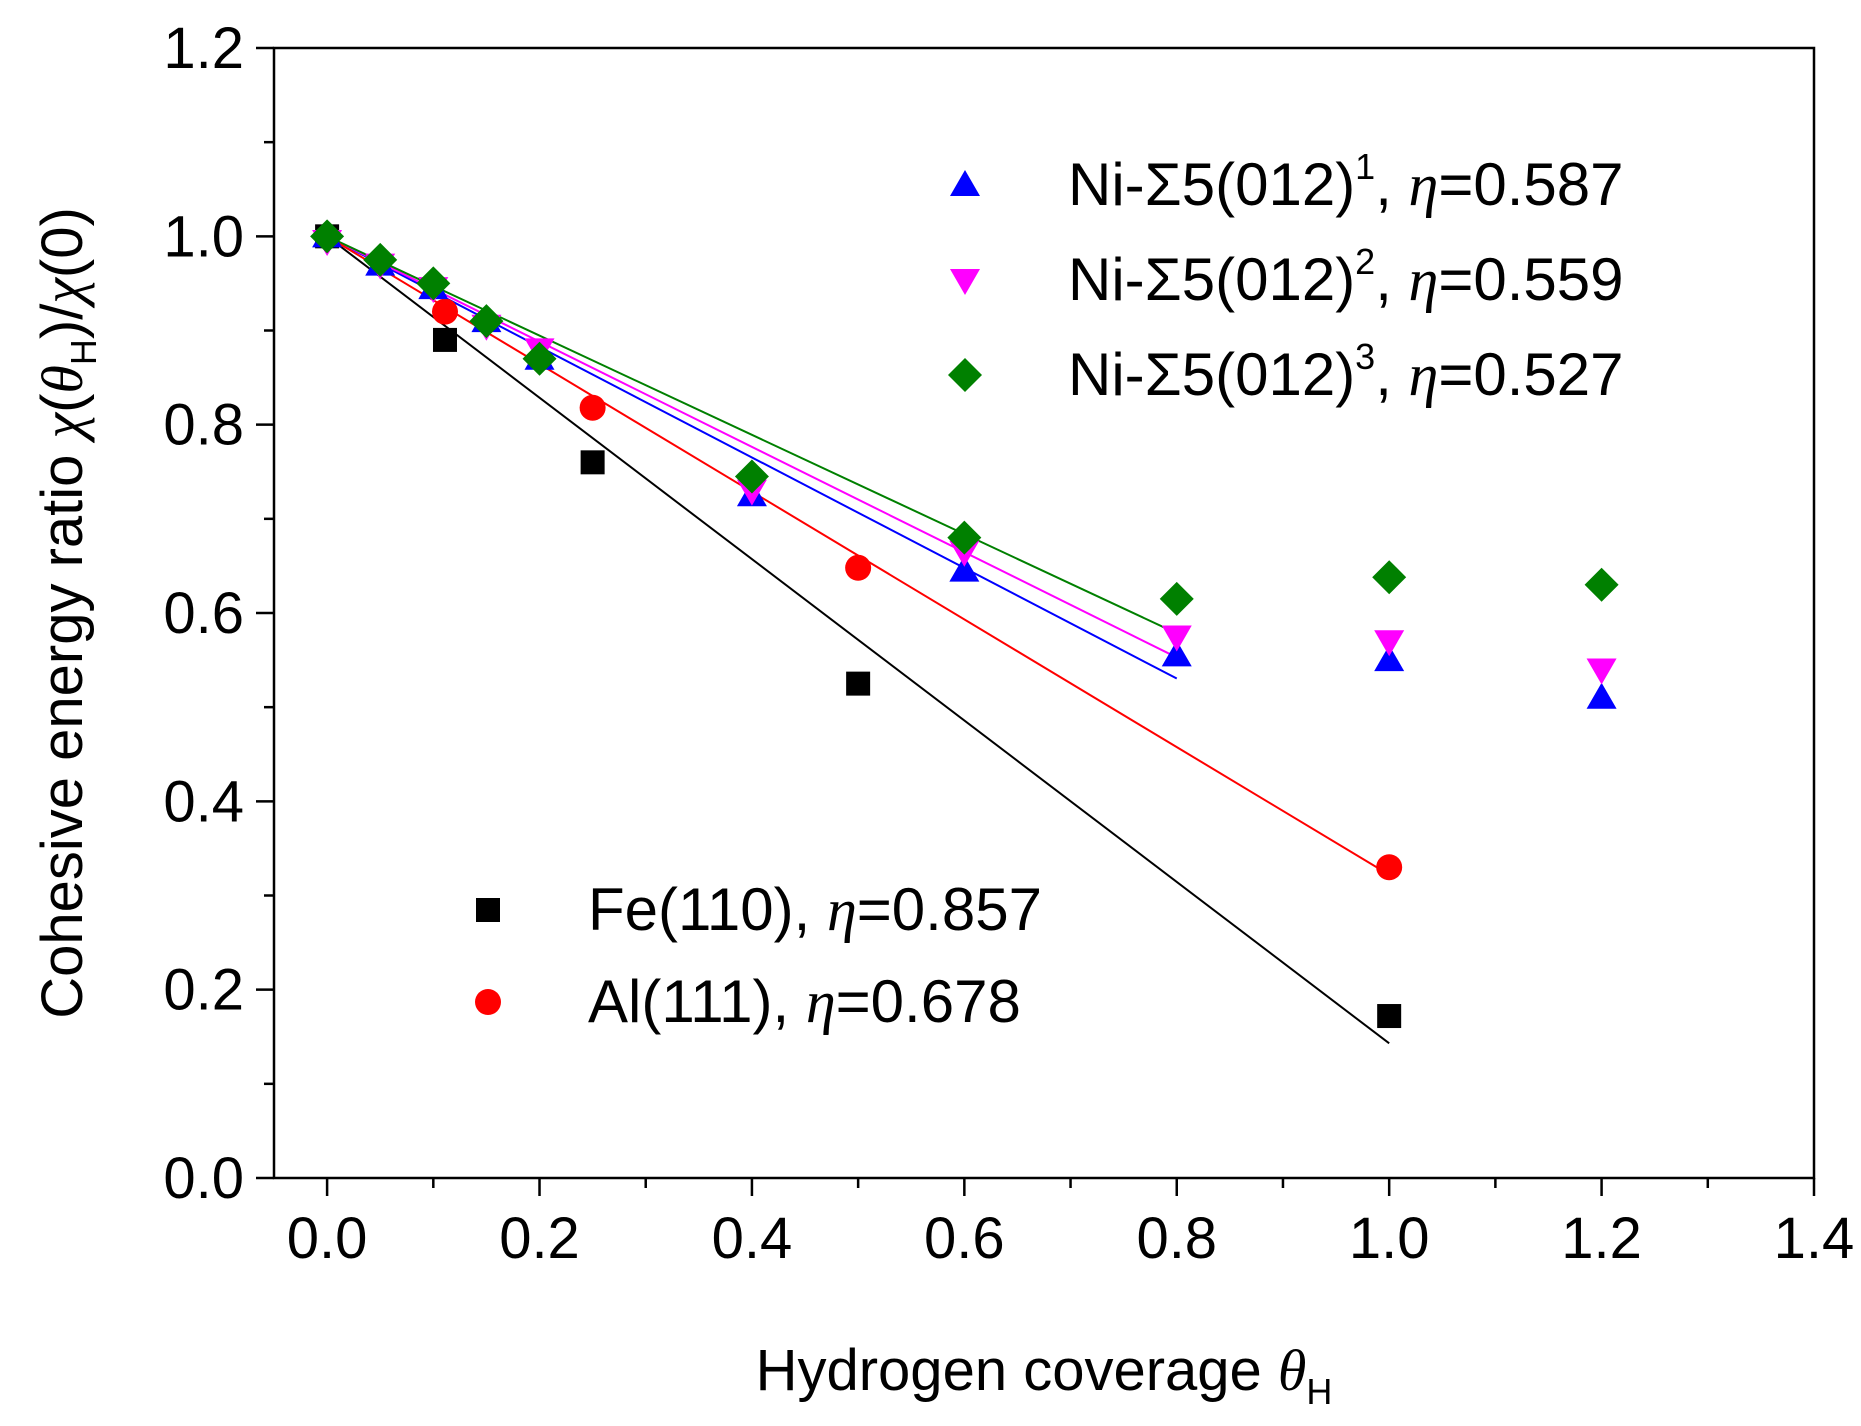  I want to click on legend-label-2: Ni-Σ5(012)3, η=0.527, so click(1346, 372).